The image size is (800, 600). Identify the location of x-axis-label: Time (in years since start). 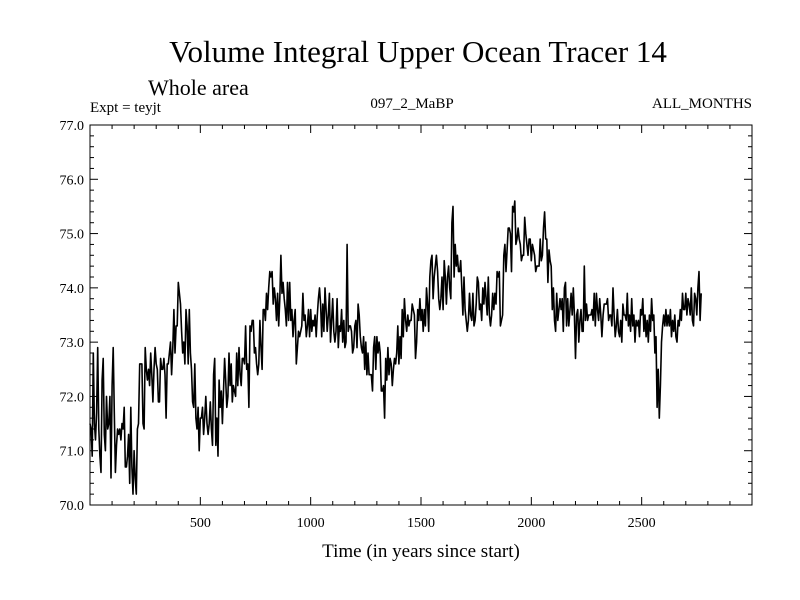
(421, 551).